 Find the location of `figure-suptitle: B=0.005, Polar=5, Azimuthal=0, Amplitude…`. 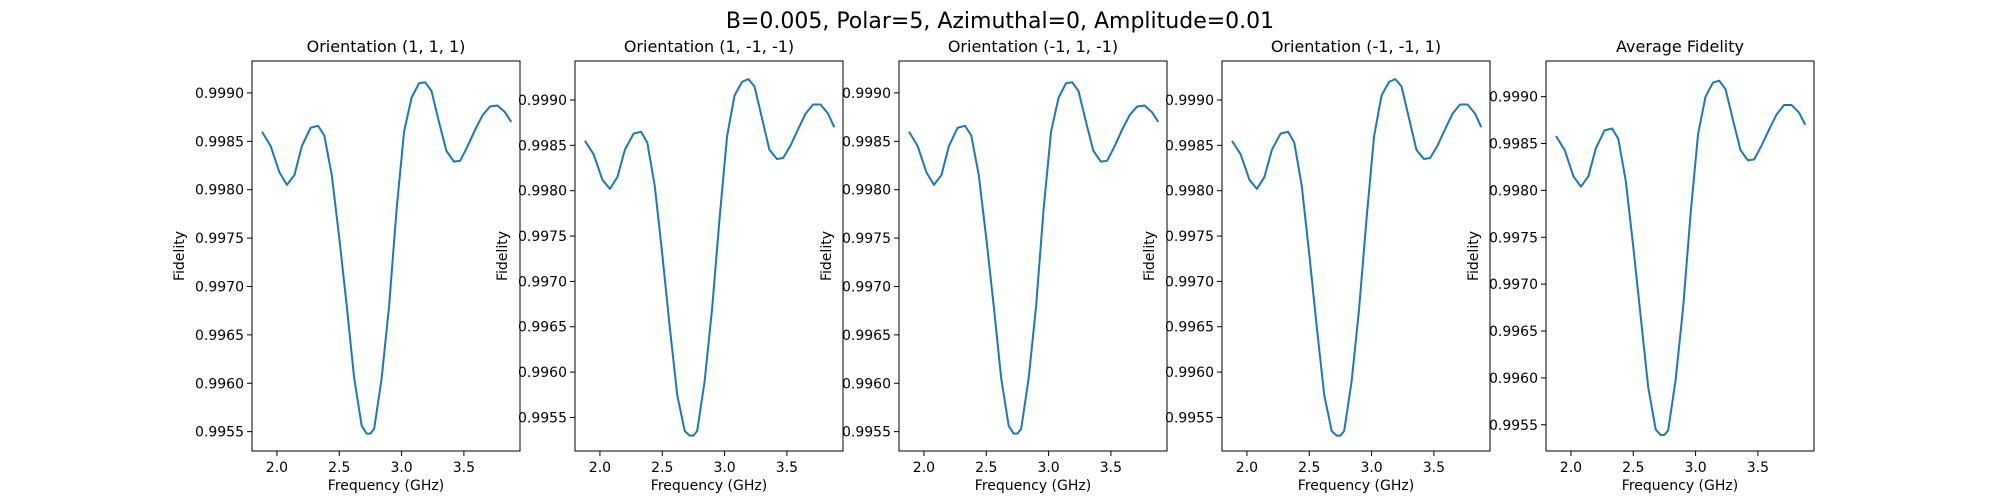

figure-suptitle: B=0.005, Polar=5, Azimuthal=0, Amplitude… is located at coordinates (1000, 21).